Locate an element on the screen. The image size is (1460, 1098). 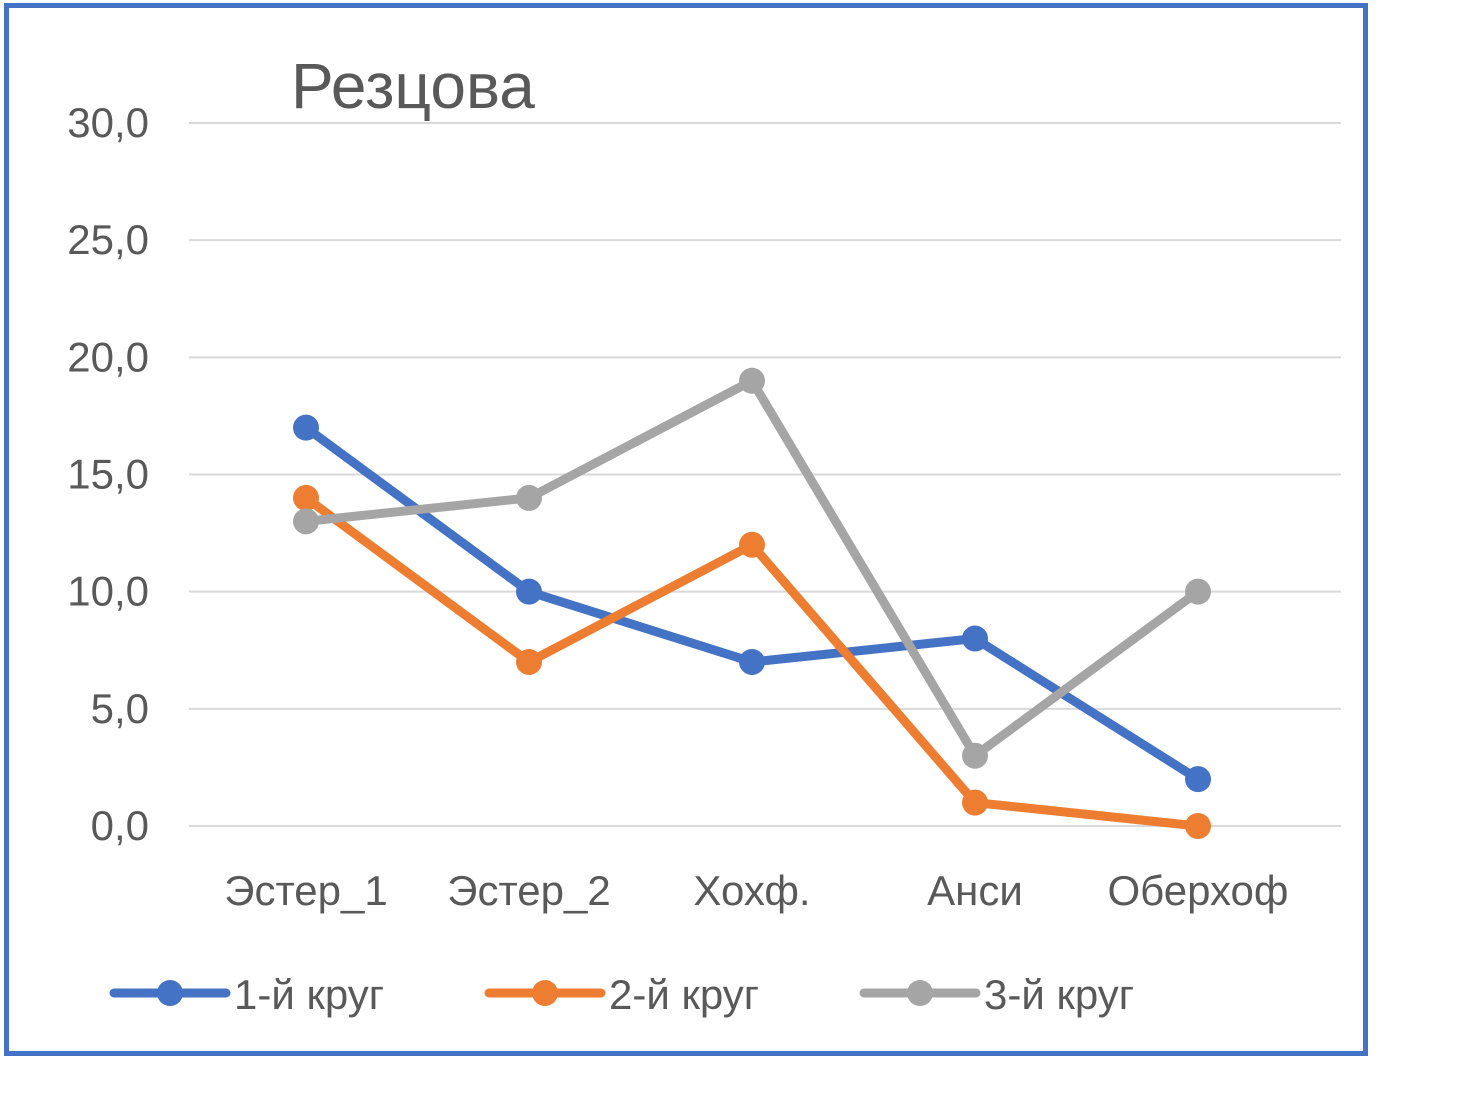
y-tick-label: 30,0 is located at coordinates (108, 122).